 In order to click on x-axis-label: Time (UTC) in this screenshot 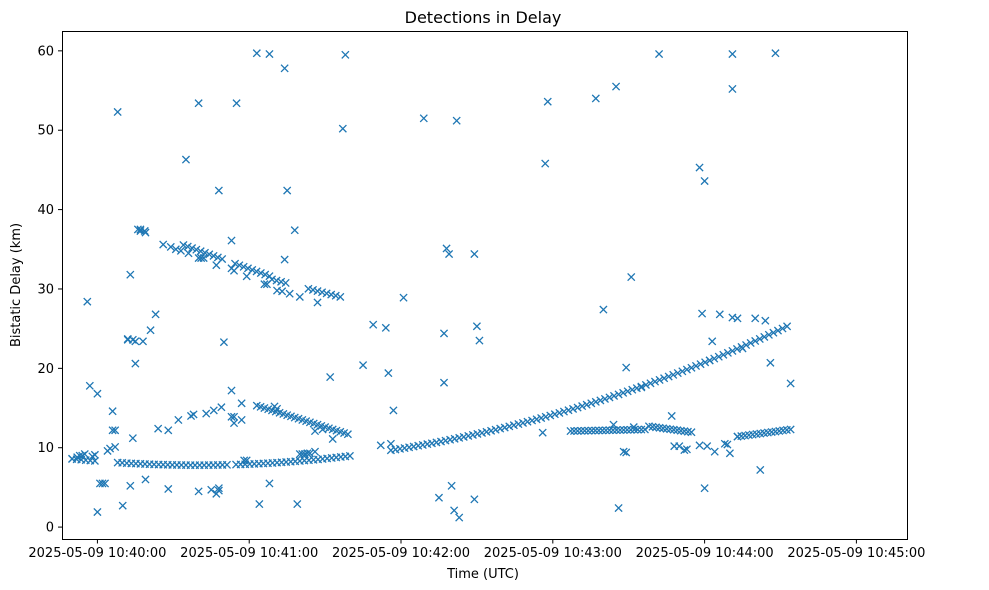, I will do `click(482, 574)`.